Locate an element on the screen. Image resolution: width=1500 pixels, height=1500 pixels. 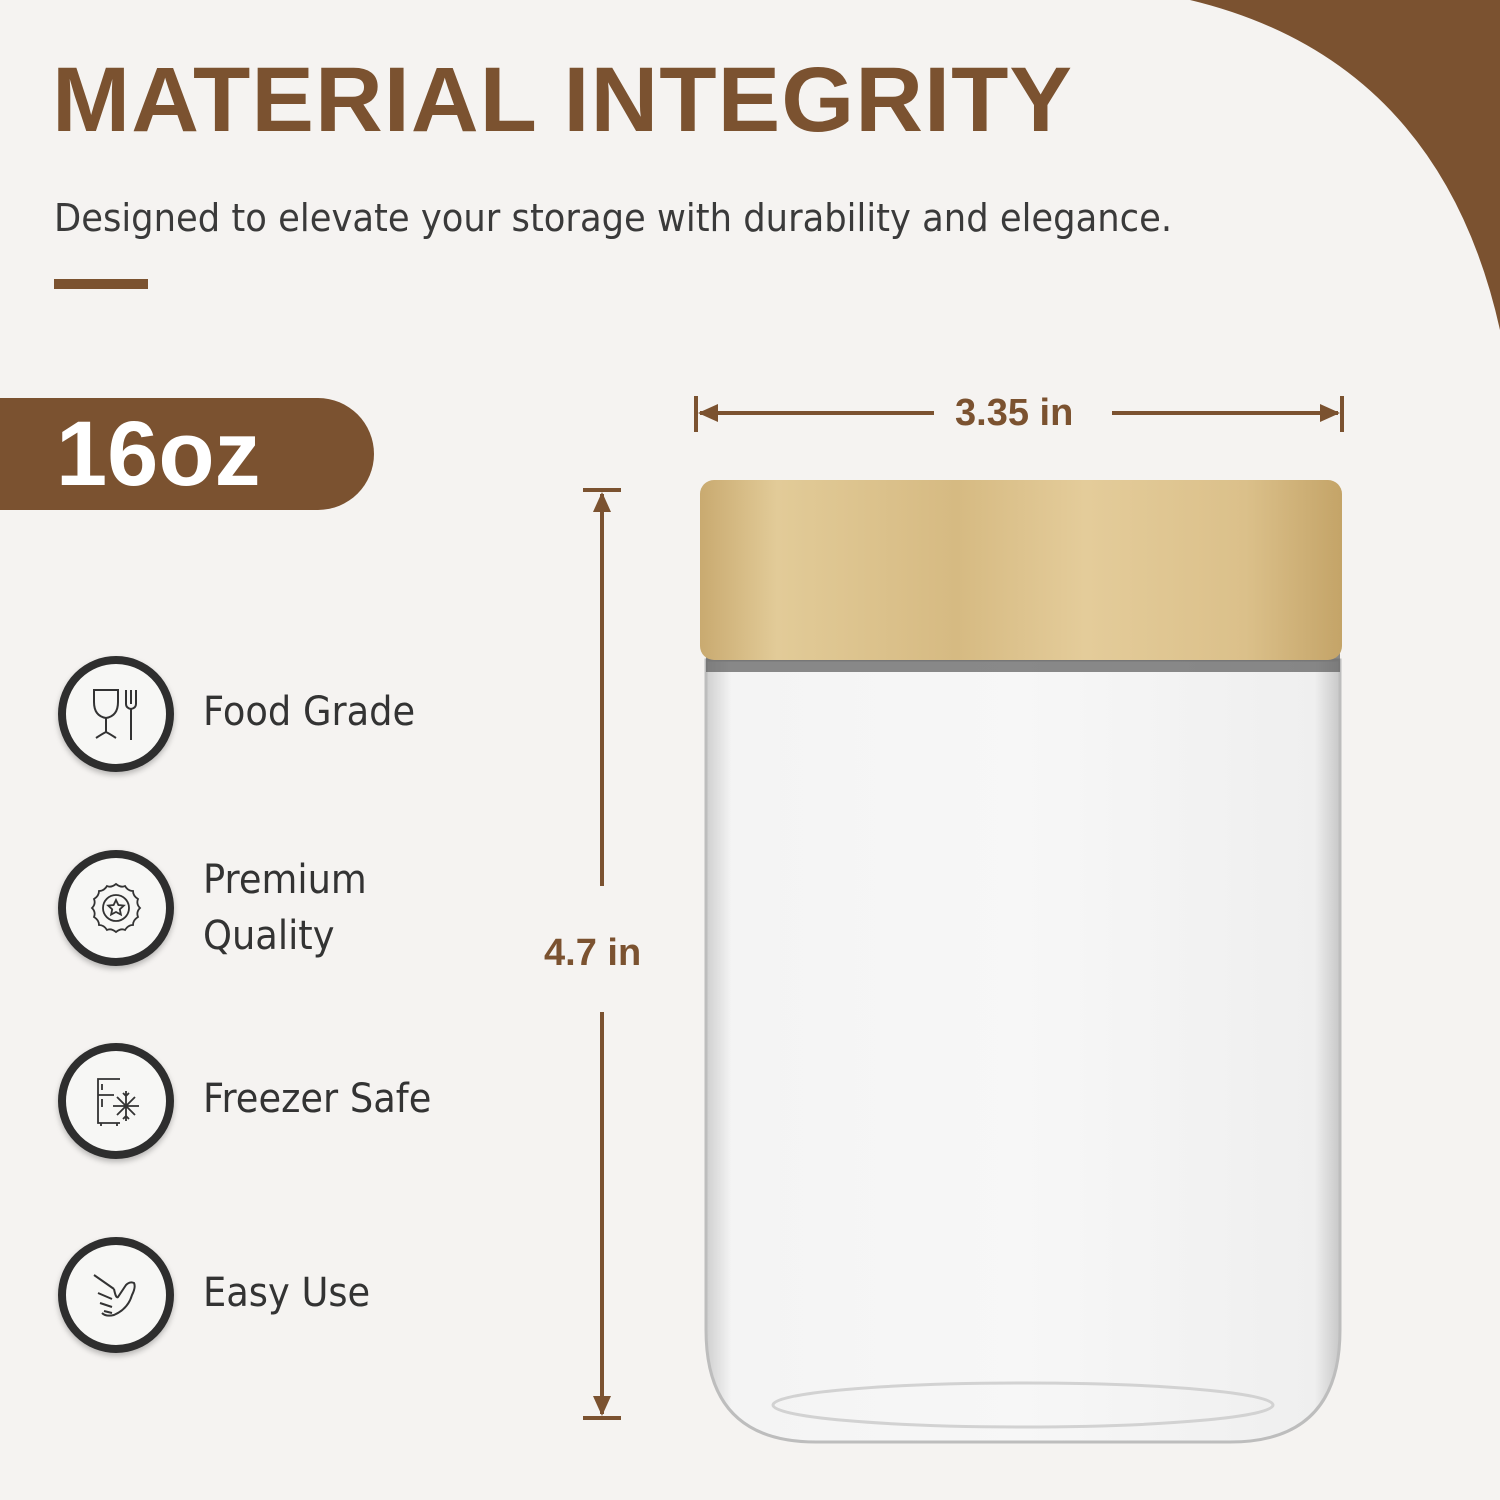
height-label: 4.7 in is located at coordinates (593, 953).